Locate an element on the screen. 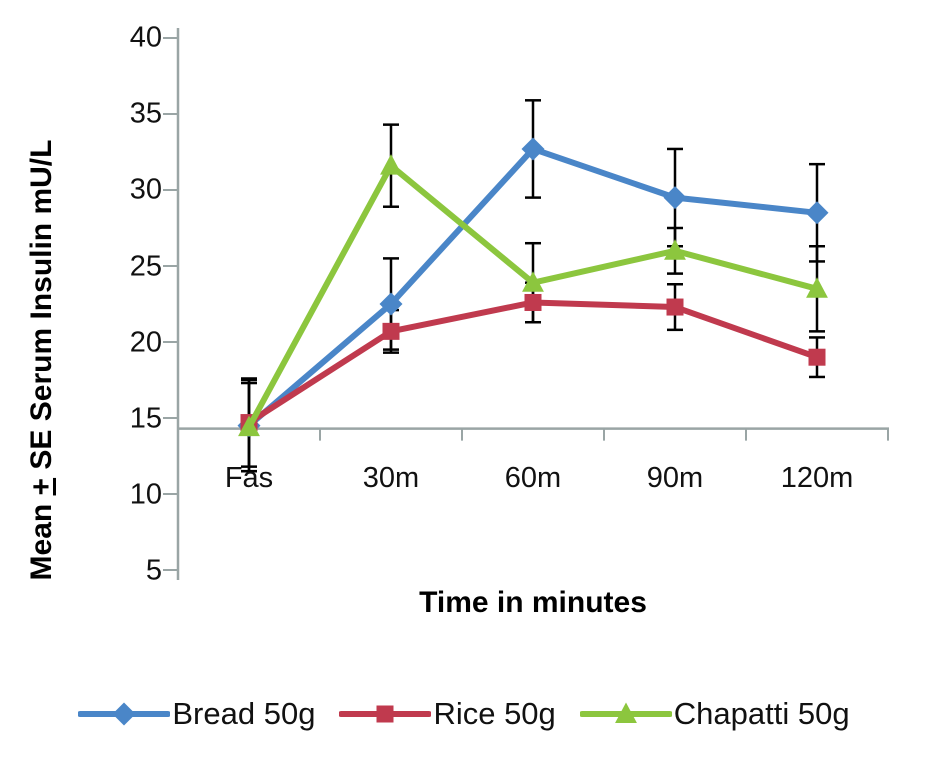 Image resolution: width=928 pixels, height=777 pixels. x-tick-label: 60m is located at coordinates (533, 478).